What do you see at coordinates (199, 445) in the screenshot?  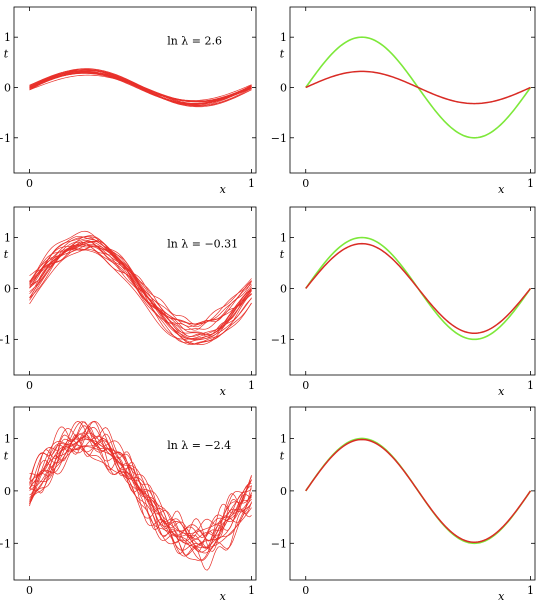 I see `lambda-annotation: ln λ = −2.4` at bounding box center [199, 445].